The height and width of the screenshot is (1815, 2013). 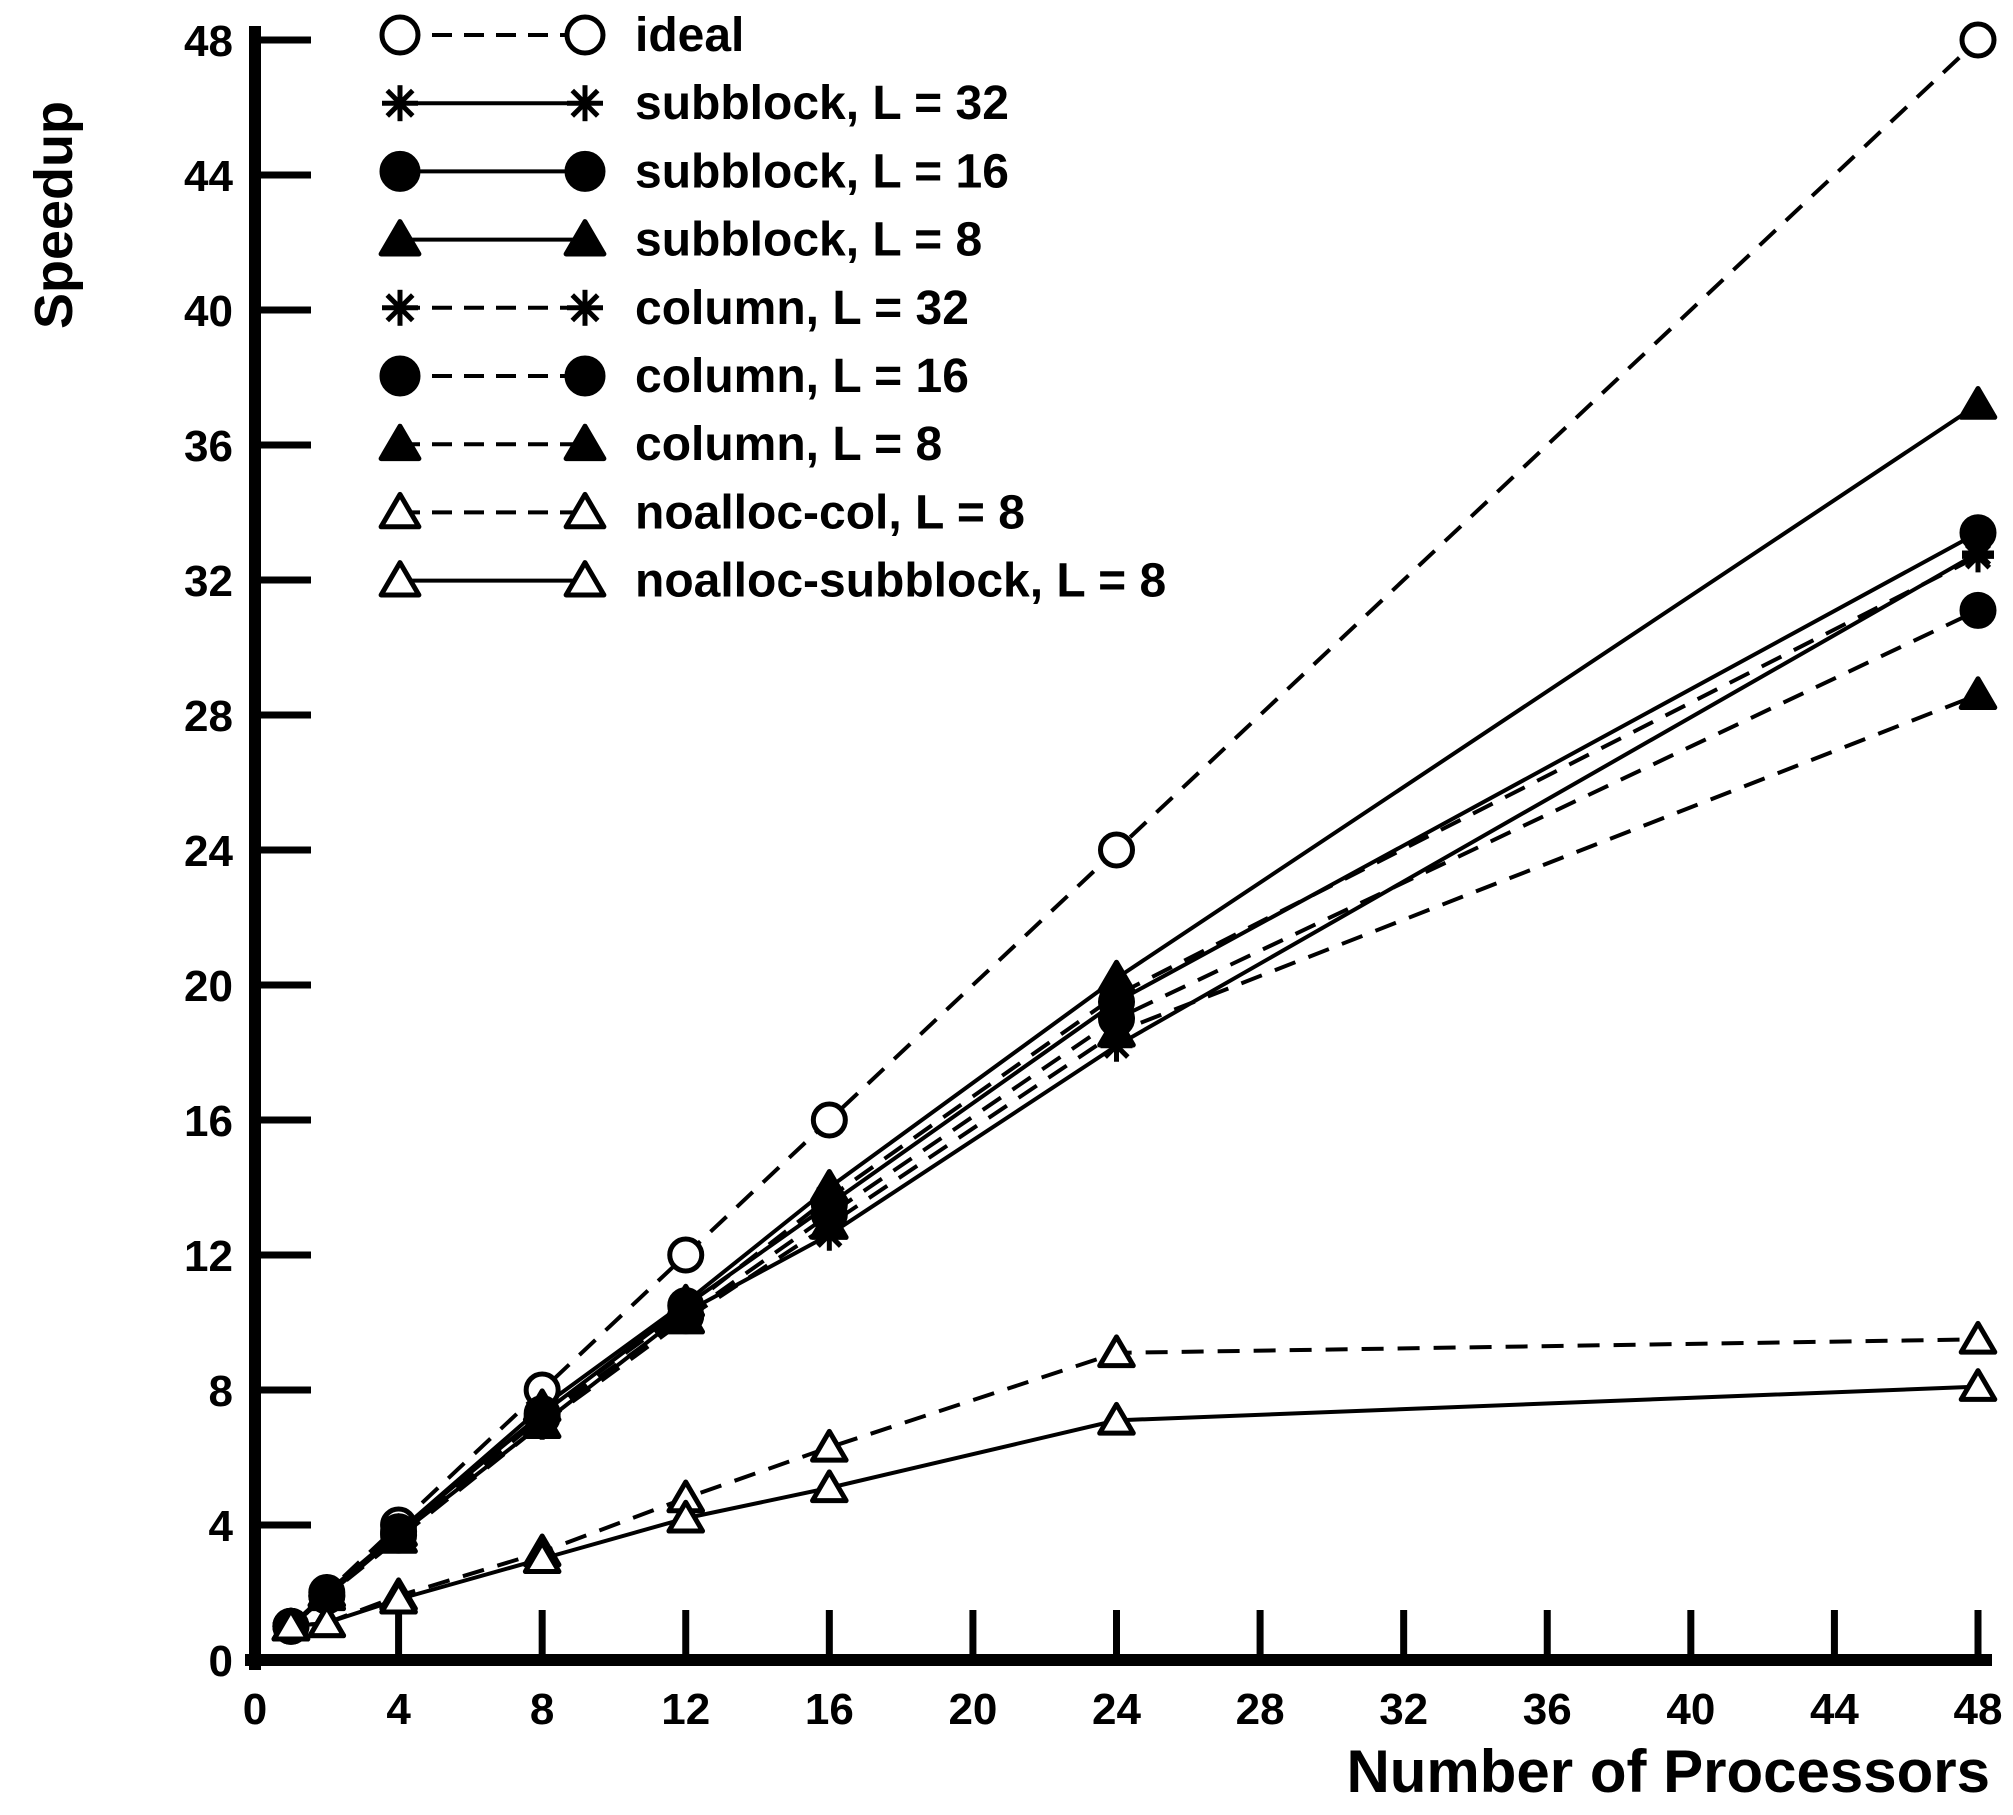 I want to click on legend-label: column, L = 32, so click(x=802, y=308).